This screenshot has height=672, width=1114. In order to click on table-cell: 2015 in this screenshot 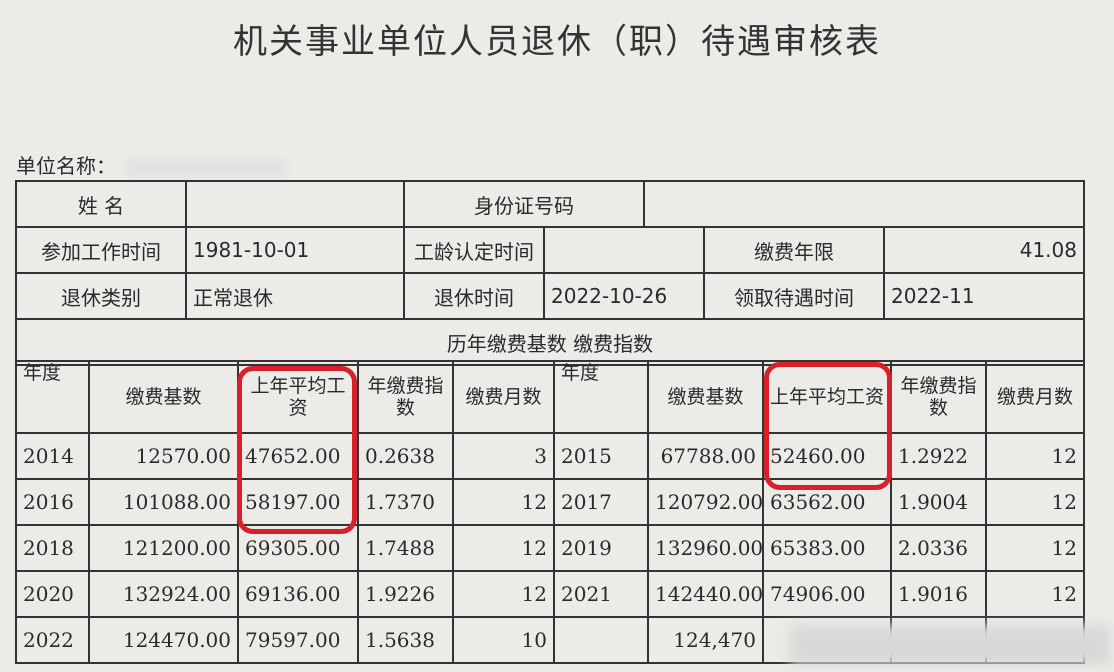, I will do `click(601, 456)`.